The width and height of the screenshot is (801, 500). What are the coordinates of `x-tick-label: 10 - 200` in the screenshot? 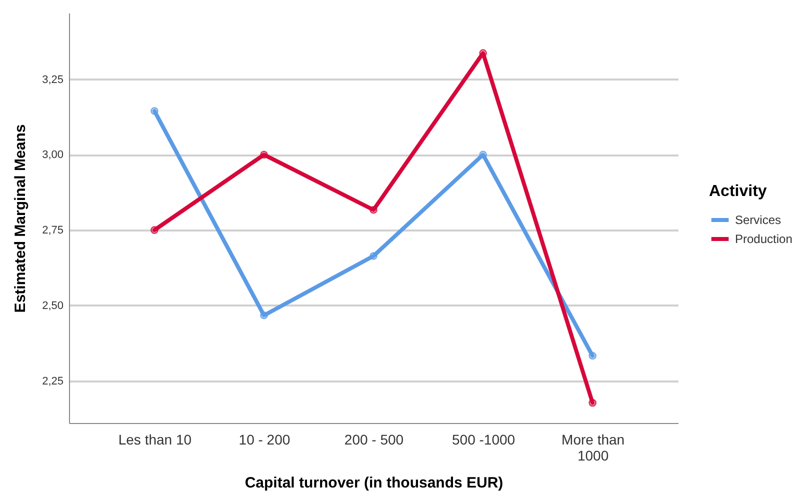 It's located at (264, 440).